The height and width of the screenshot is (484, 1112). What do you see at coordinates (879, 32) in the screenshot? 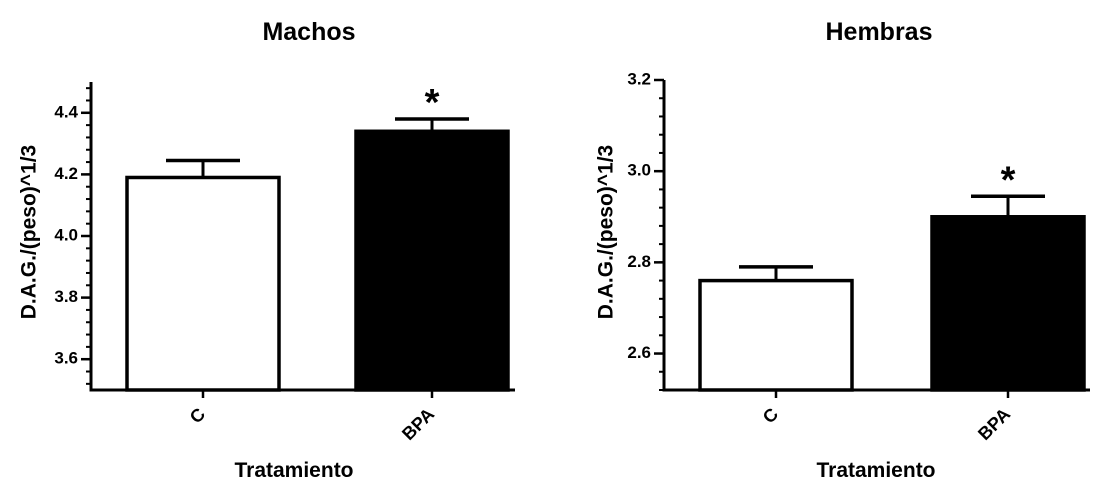
I see `chart-title: Hembras` at bounding box center [879, 32].